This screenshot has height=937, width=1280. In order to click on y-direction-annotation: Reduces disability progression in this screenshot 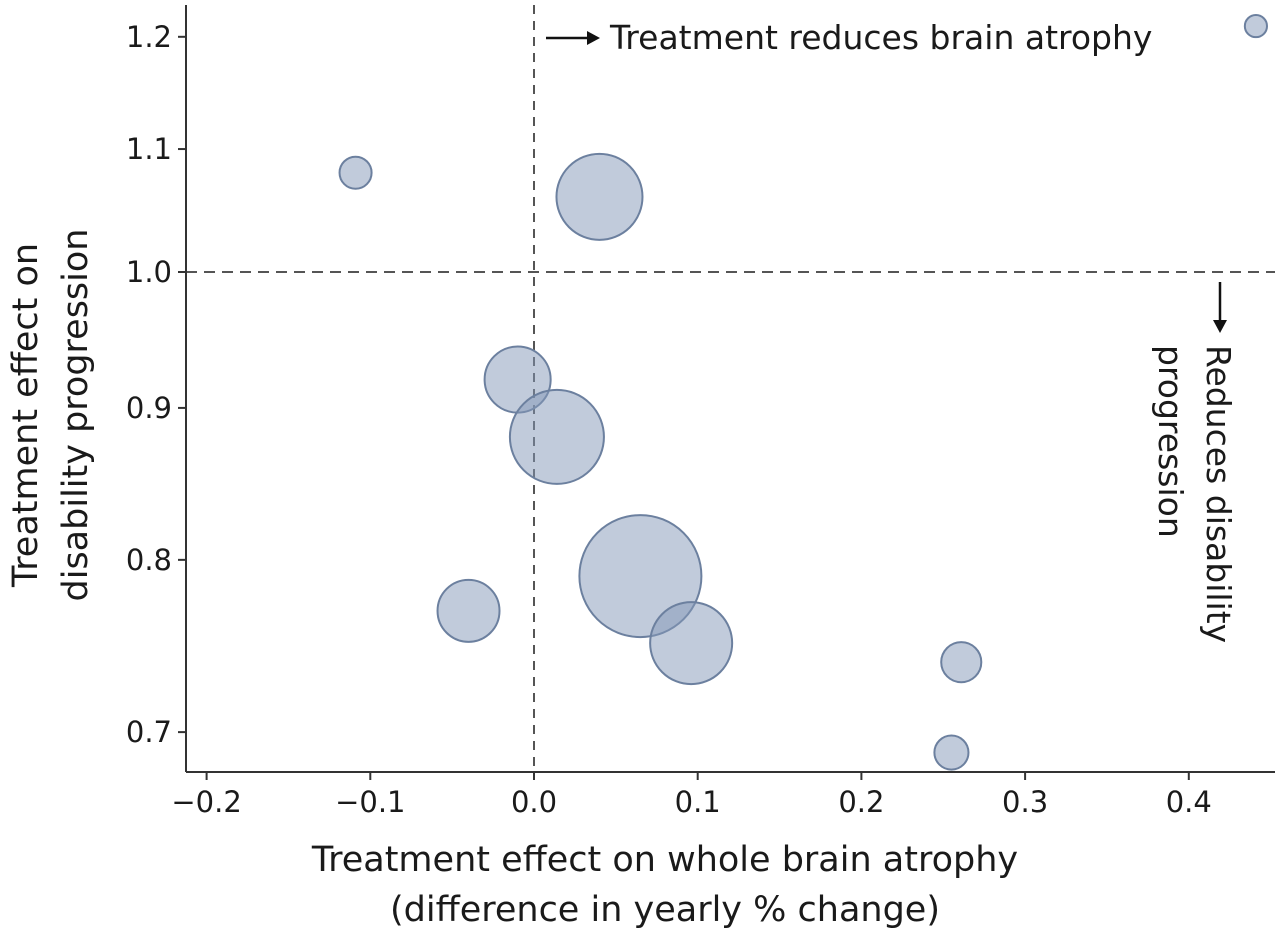, I will do `click(1194, 462)`.